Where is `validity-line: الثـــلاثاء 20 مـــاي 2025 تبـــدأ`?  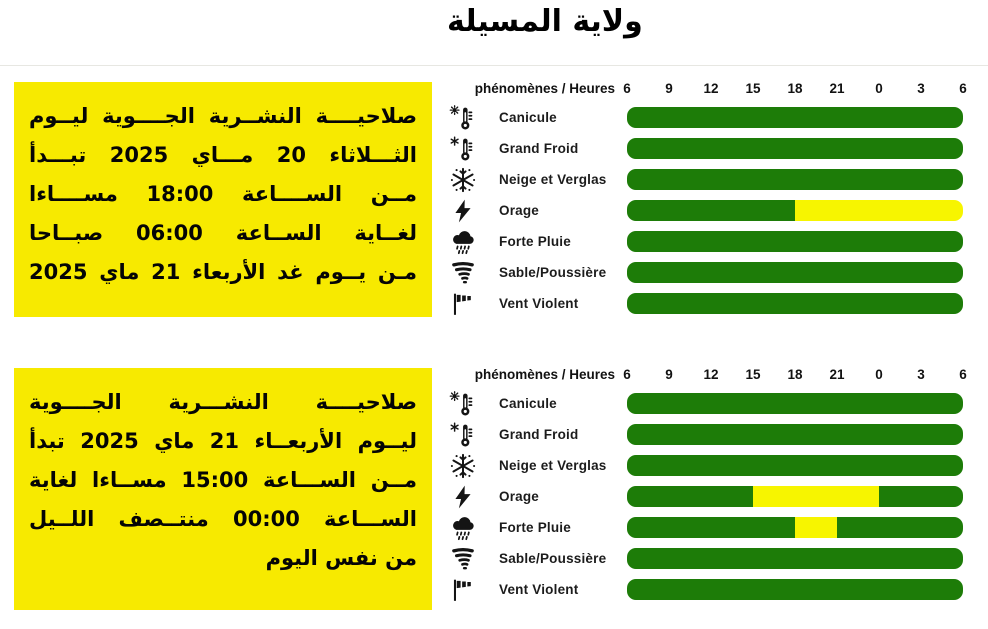 validity-line: الثـــلاثاء 20 مـــاي 2025 تبـــدأ is located at coordinates (223, 155).